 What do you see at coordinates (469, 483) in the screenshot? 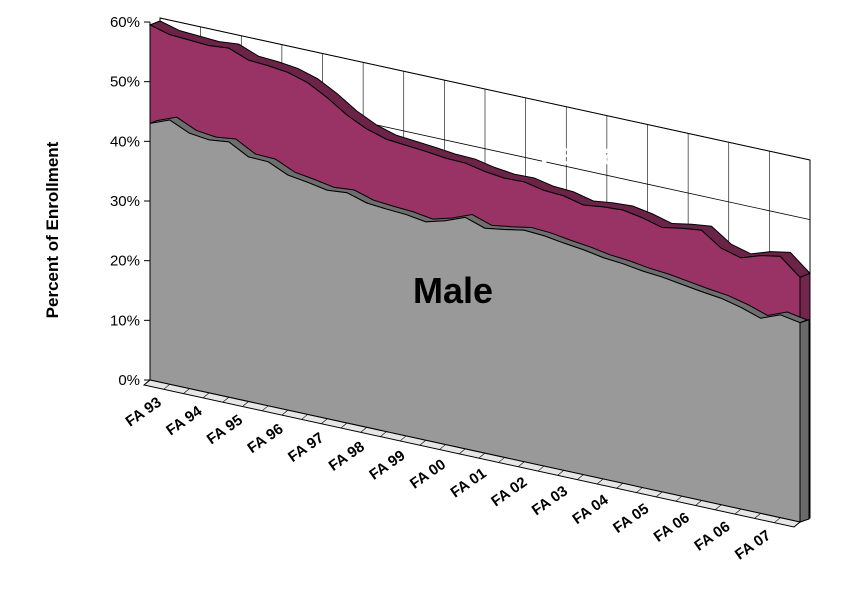
I see `x-category-label: FA 01` at bounding box center [469, 483].